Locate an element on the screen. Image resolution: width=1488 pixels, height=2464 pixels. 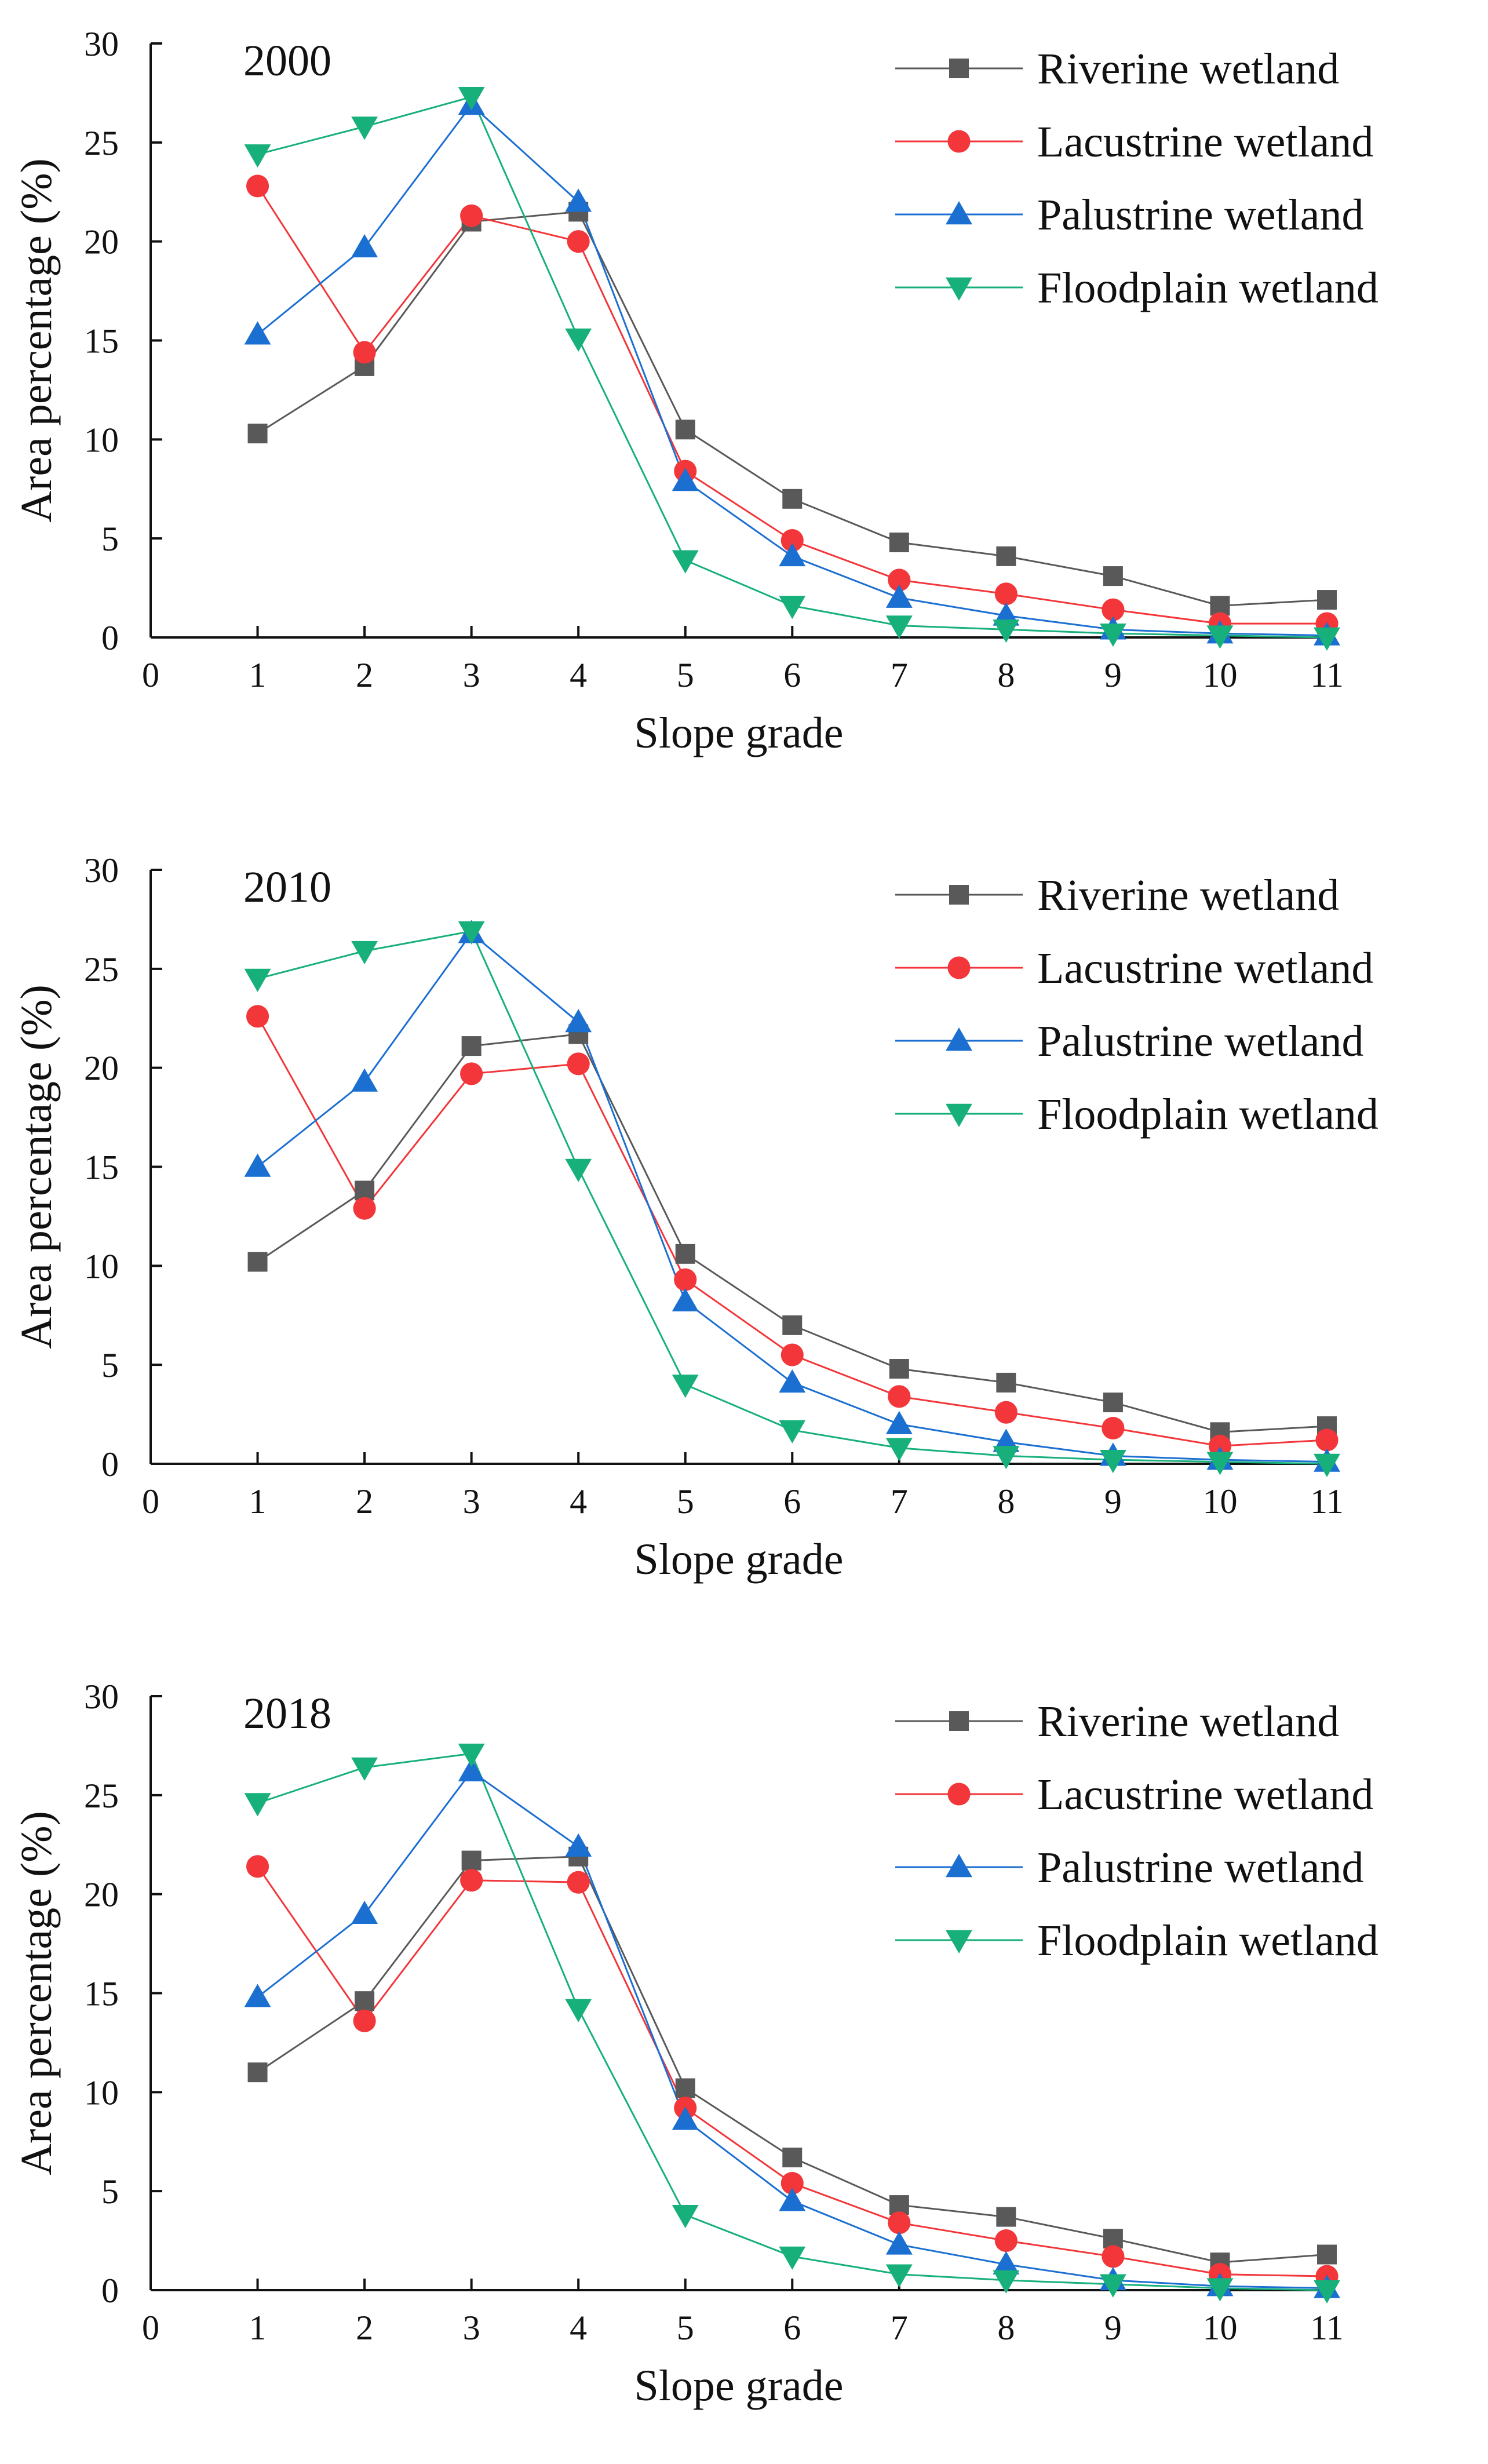
x-tick-label: 11 is located at coordinates (1327, 2328).